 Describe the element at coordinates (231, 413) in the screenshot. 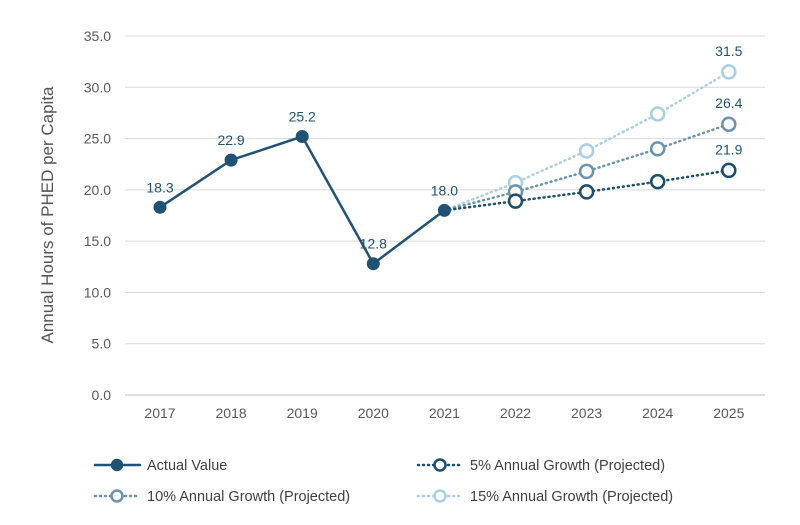

I see `x-tick-label: 2018` at that location.